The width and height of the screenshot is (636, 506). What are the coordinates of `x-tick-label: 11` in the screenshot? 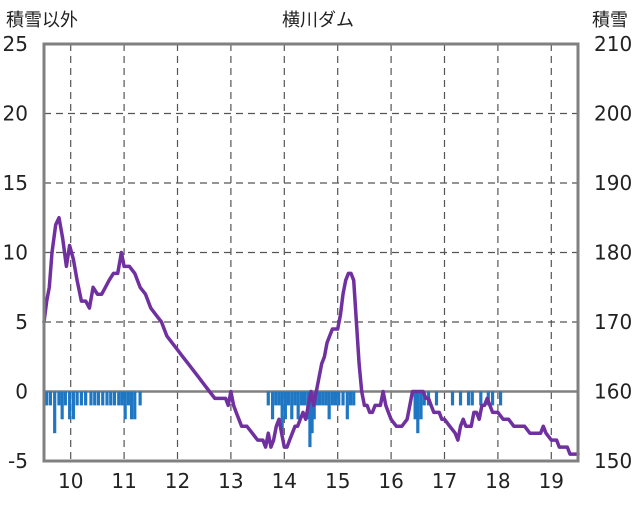 It's located at (123, 481).